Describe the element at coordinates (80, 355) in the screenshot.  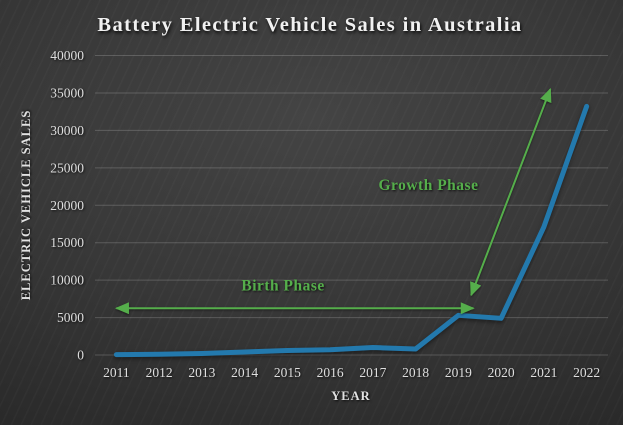
I see `y-tick-label: 0` at that location.